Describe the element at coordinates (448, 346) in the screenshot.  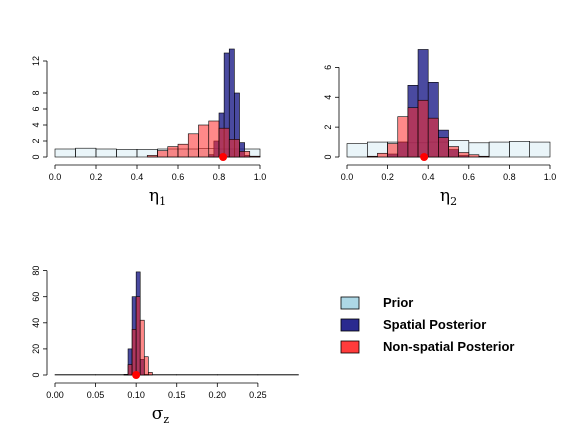
I see `legend-label-nonspatial: Non-spatial Posterior` at that location.